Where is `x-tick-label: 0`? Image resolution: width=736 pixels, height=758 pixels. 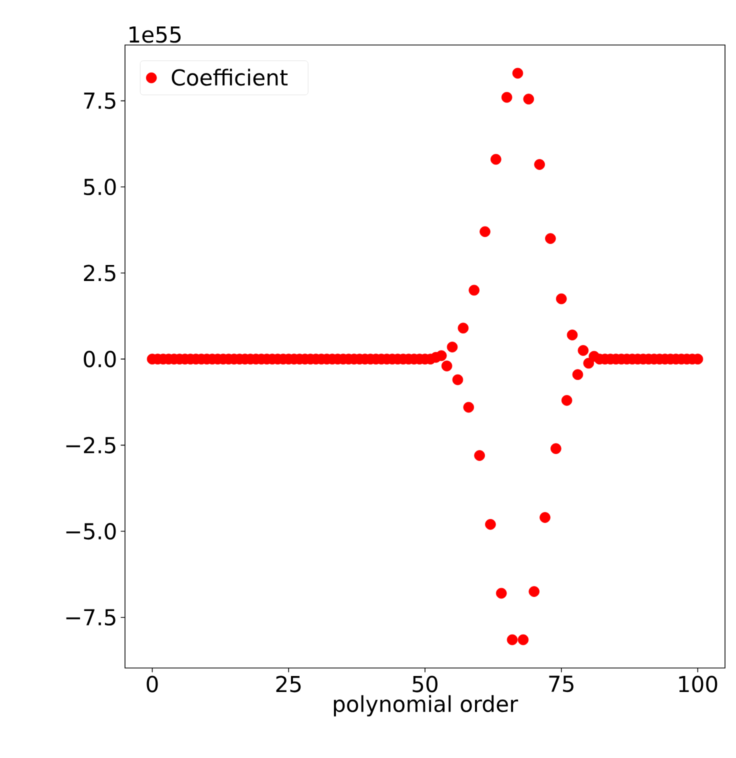
x-tick-label: 0 is located at coordinates (152, 684).